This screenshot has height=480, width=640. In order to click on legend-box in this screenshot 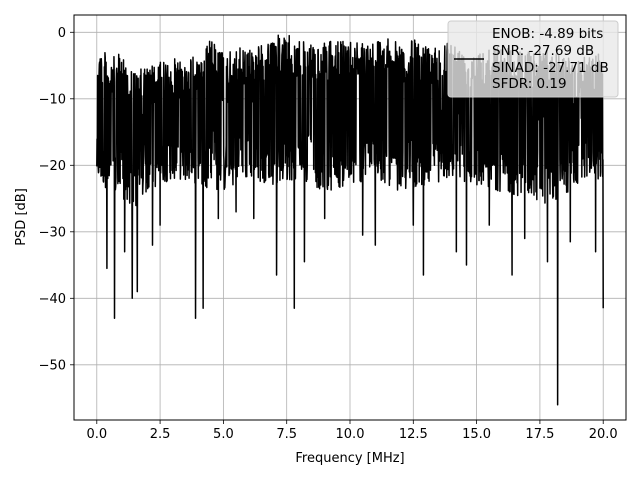, I will do `click(533, 59)`.